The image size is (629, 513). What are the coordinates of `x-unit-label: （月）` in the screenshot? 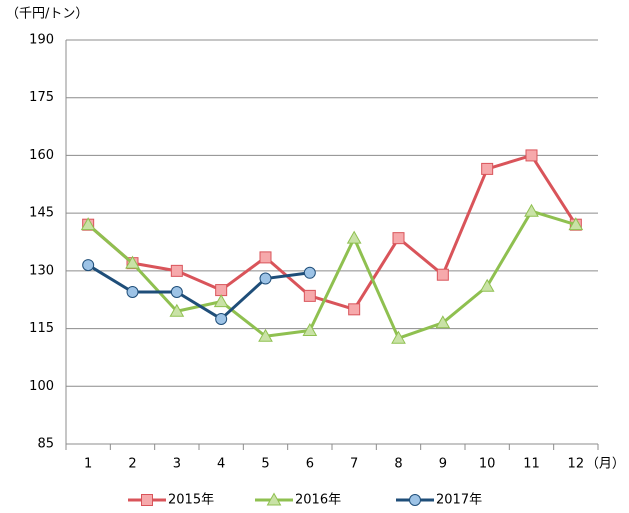 It's located at (605, 464).